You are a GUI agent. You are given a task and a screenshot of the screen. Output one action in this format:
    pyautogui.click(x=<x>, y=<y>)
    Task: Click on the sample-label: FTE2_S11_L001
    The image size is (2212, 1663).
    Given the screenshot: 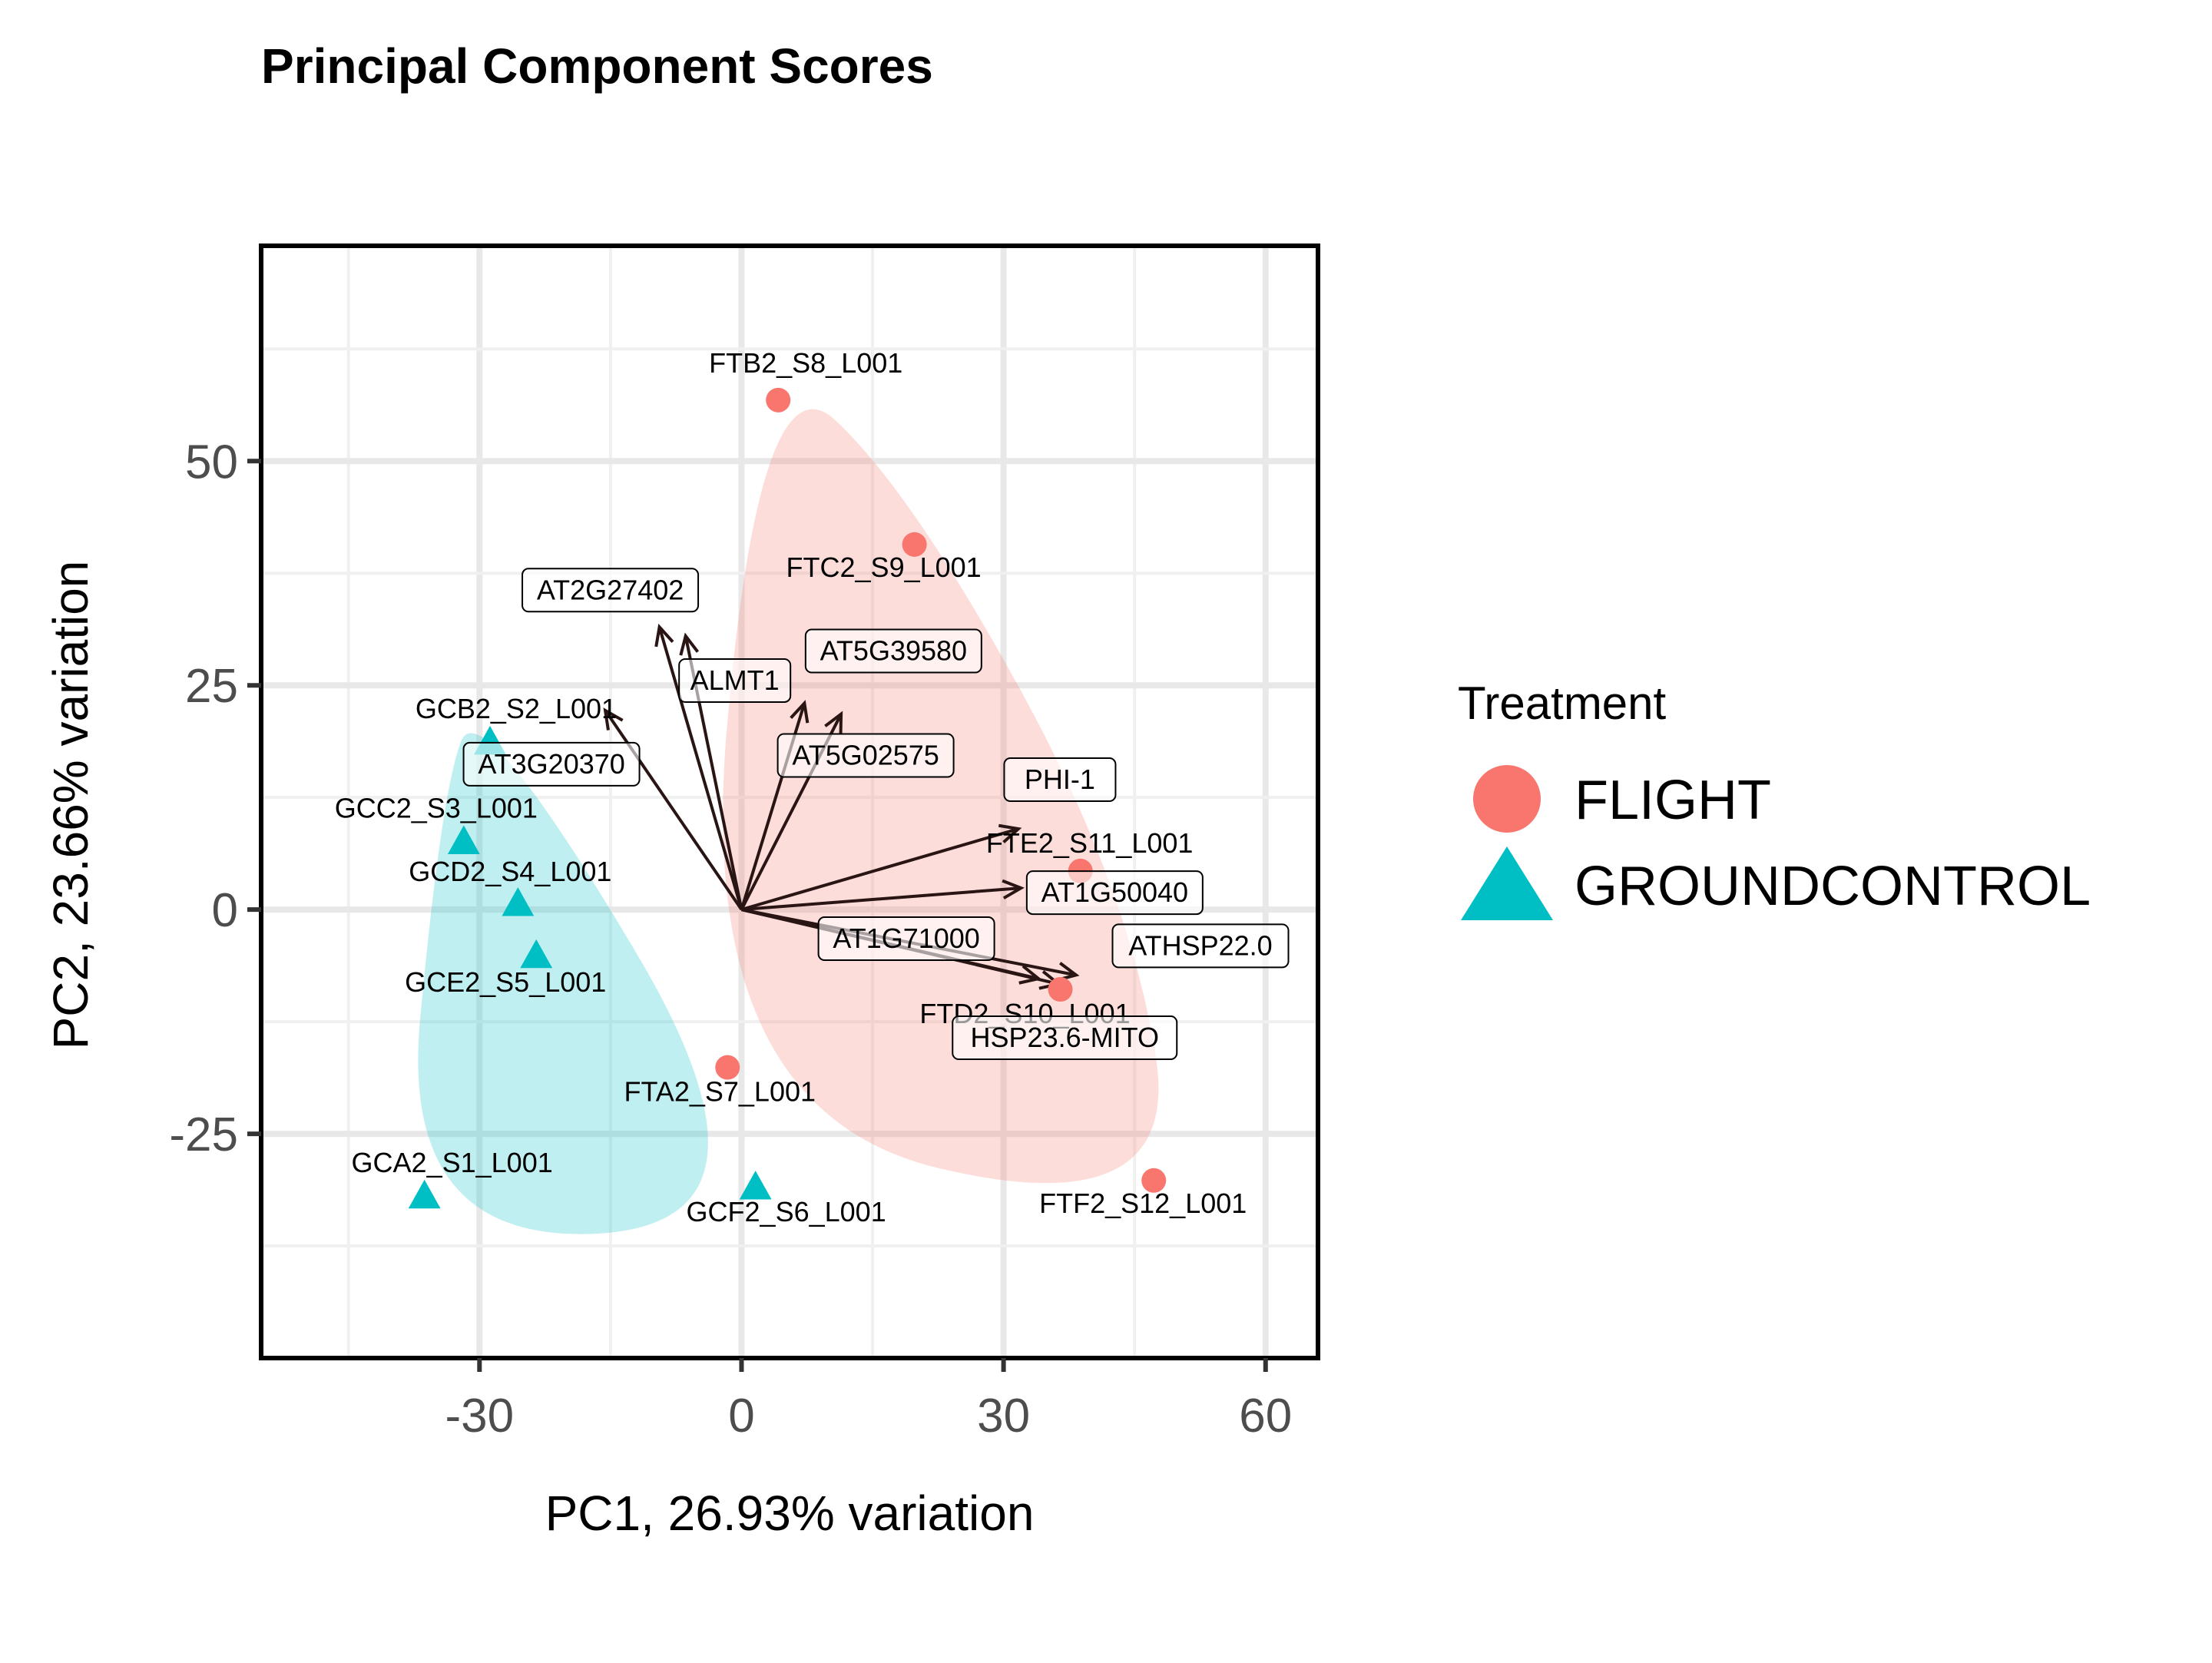 What is the action you would take?
    pyautogui.click(x=1090, y=843)
    